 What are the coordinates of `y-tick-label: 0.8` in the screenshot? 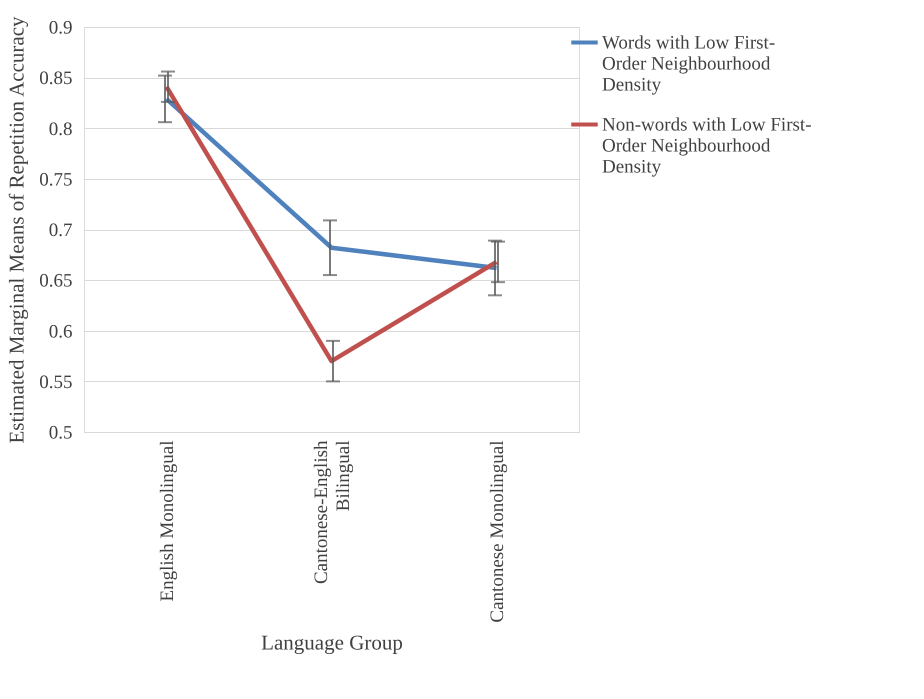 It's located at (60, 129).